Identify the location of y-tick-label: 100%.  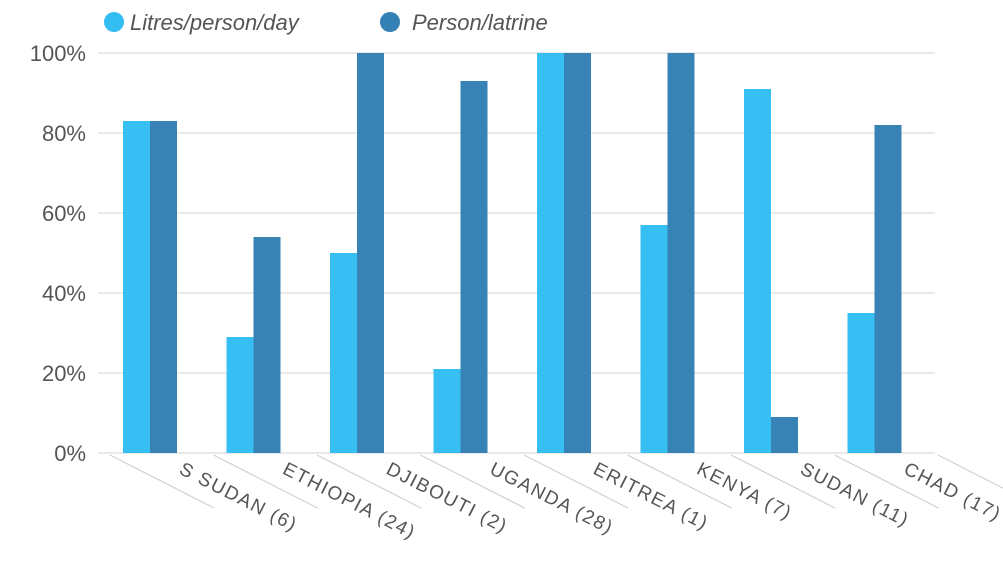
(58, 53).